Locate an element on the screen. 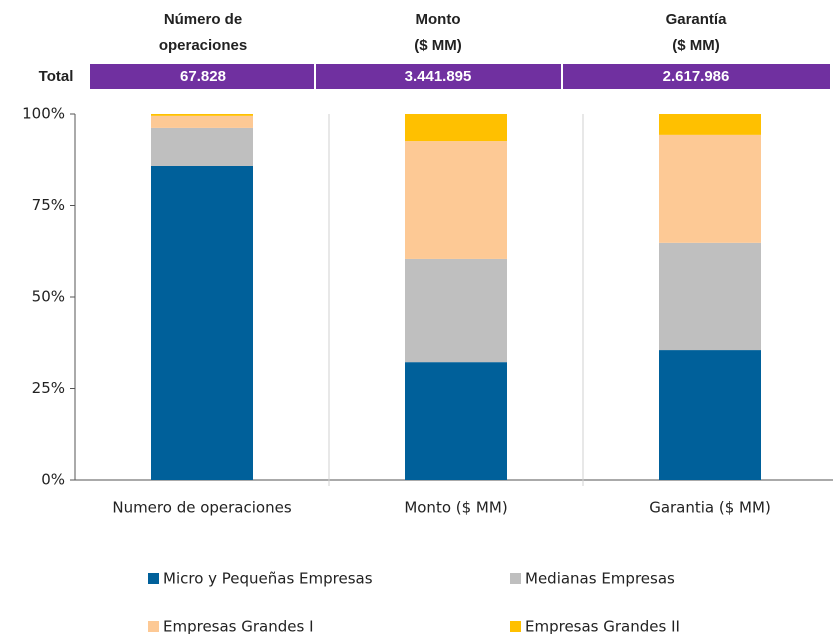  legend-label: Empresas Grandes II is located at coordinates (602, 626).